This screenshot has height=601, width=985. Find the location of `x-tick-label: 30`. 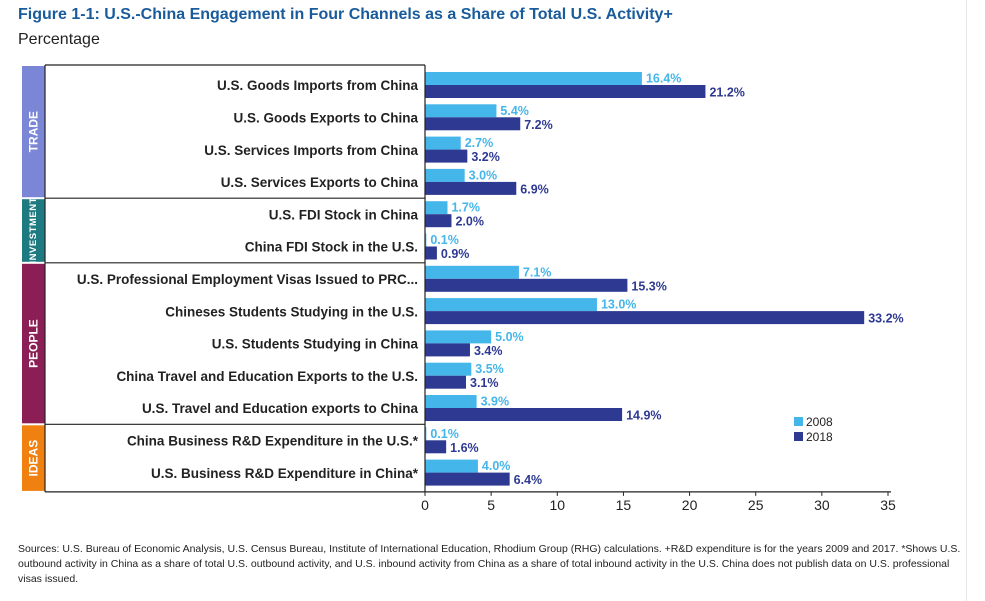

x-tick-label: 30 is located at coordinates (822, 505).